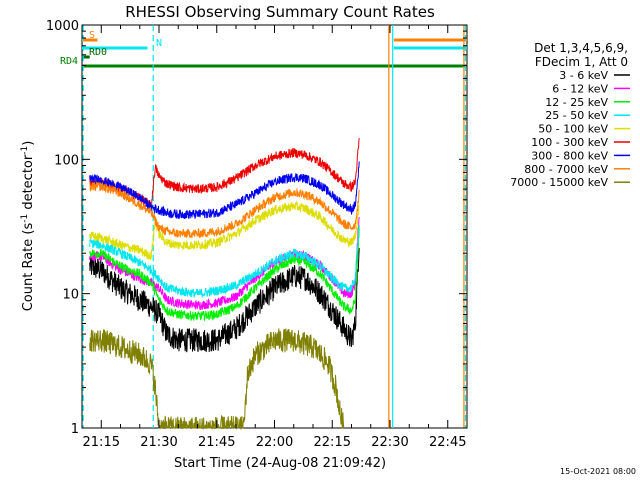 The width and height of the screenshot is (640, 480). Describe the element at coordinates (28, 267) in the screenshot. I see `y-axis-label-main: Count Rate (s` at that location.